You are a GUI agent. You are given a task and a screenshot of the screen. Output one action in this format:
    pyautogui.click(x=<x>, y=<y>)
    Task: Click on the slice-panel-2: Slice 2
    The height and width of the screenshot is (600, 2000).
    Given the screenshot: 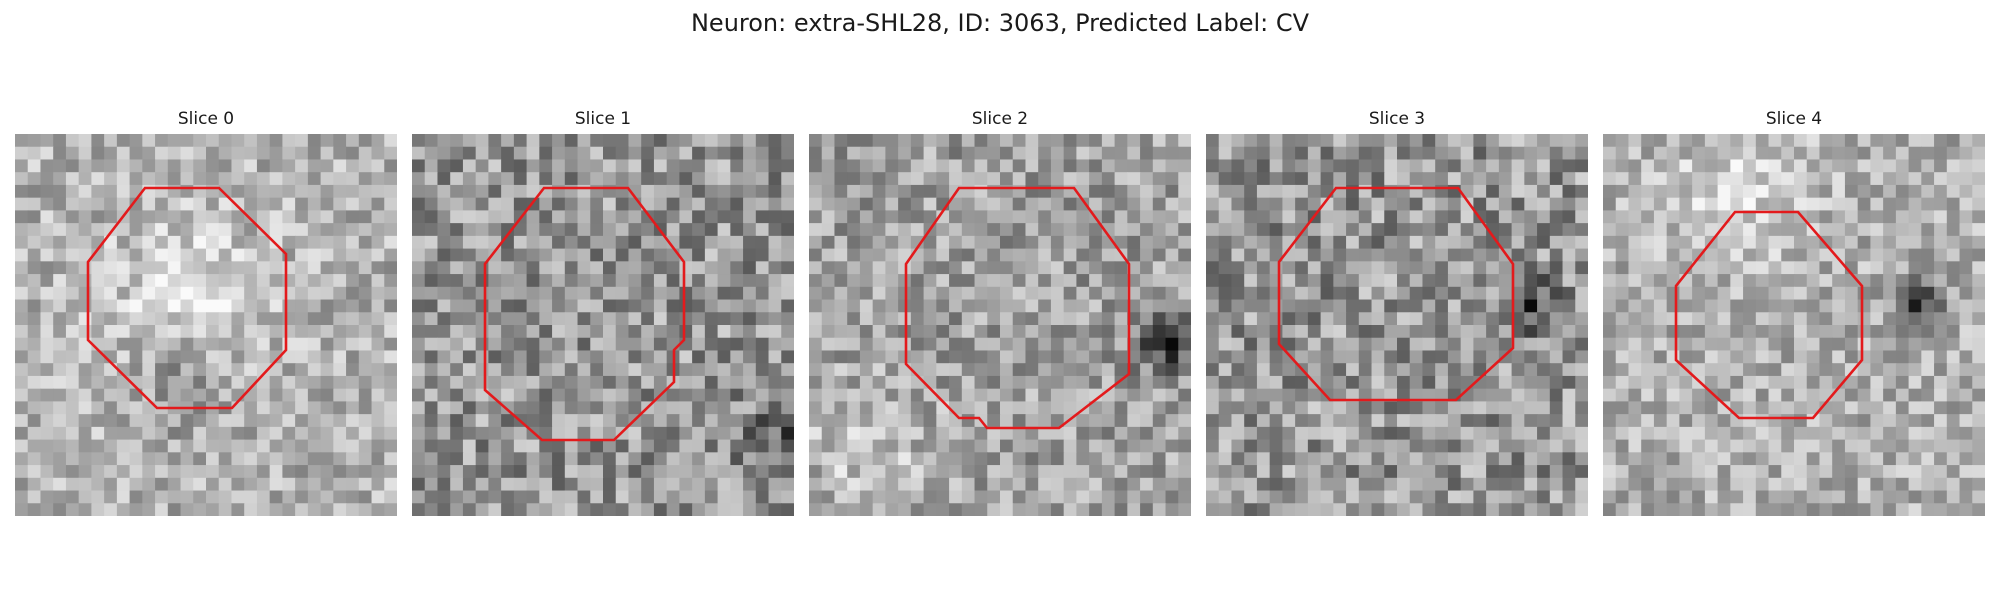 What is the action you would take?
    pyautogui.click(x=1000, y=312)
    